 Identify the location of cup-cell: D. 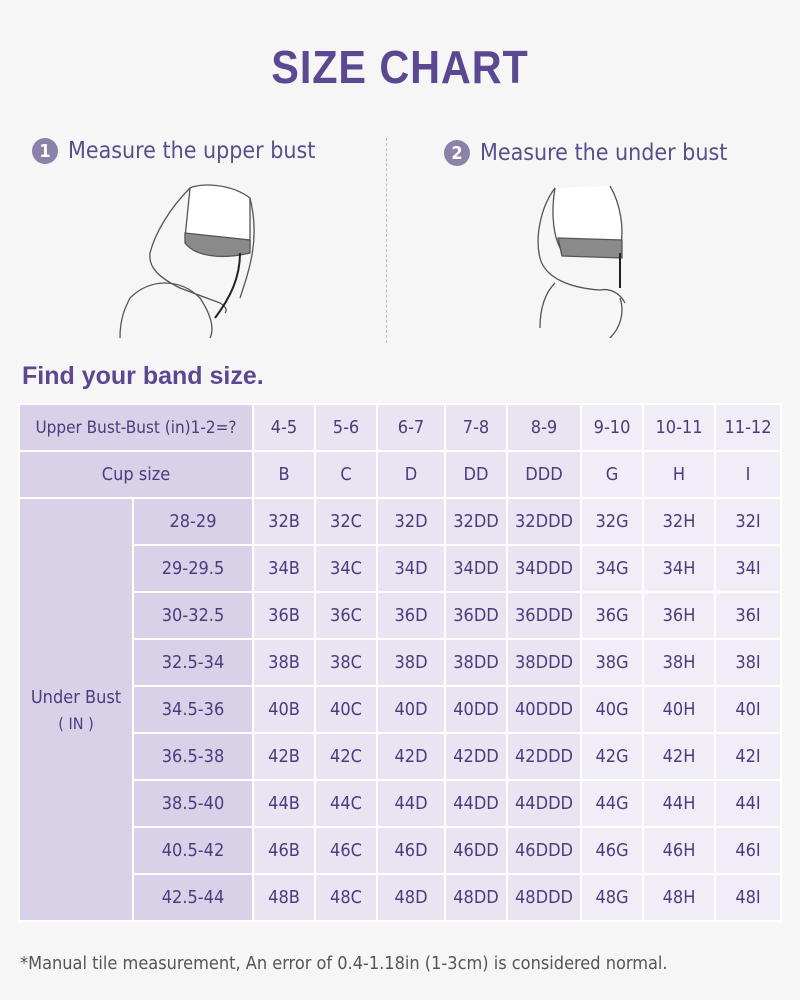
(411, 474).